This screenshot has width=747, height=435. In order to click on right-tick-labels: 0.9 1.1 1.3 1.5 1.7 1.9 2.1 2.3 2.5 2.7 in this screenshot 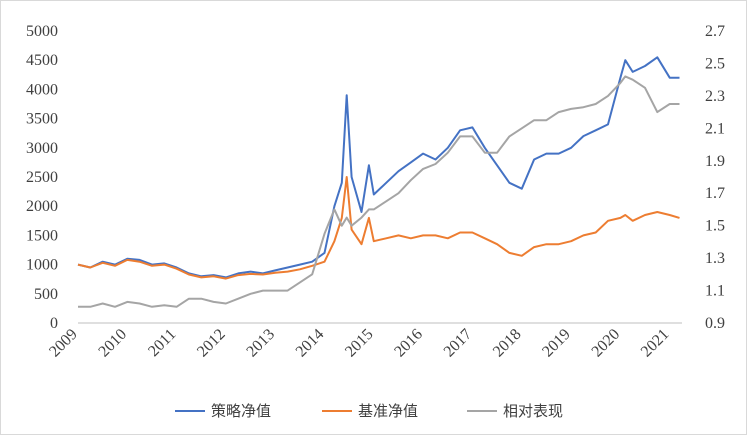, I will do `click(715, 177)`.